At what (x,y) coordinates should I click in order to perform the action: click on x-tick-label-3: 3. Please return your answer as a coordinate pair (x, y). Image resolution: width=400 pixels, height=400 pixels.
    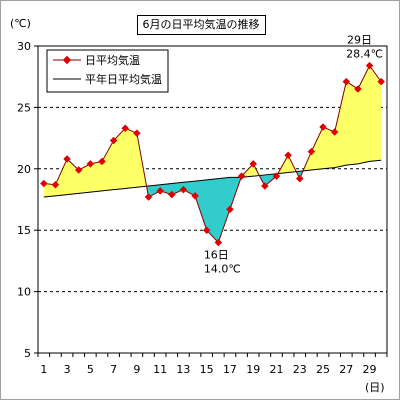
    Looking at the image, I should click on (67, 369).